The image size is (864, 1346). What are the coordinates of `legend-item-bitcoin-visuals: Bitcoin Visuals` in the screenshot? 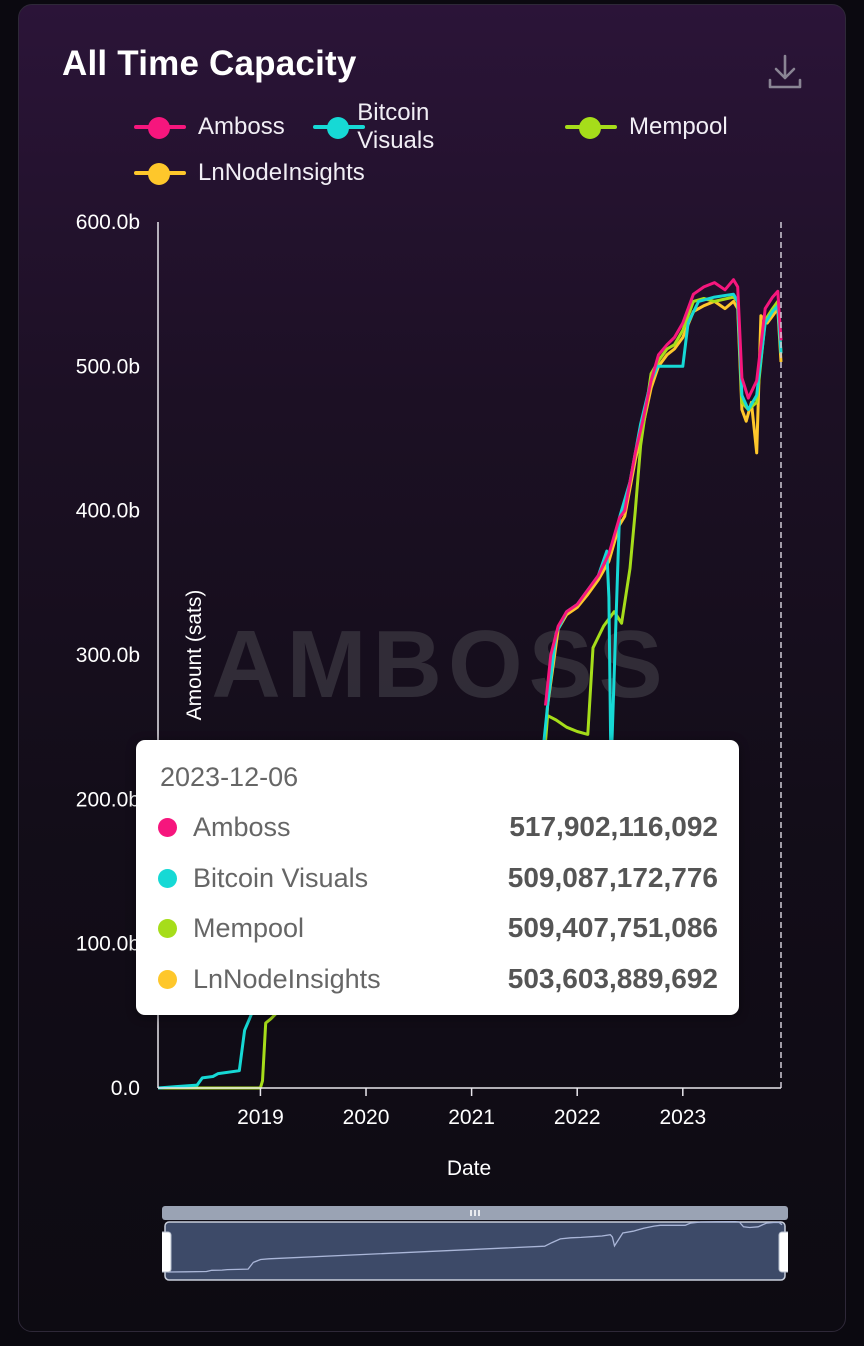 It's located at (383, 126).